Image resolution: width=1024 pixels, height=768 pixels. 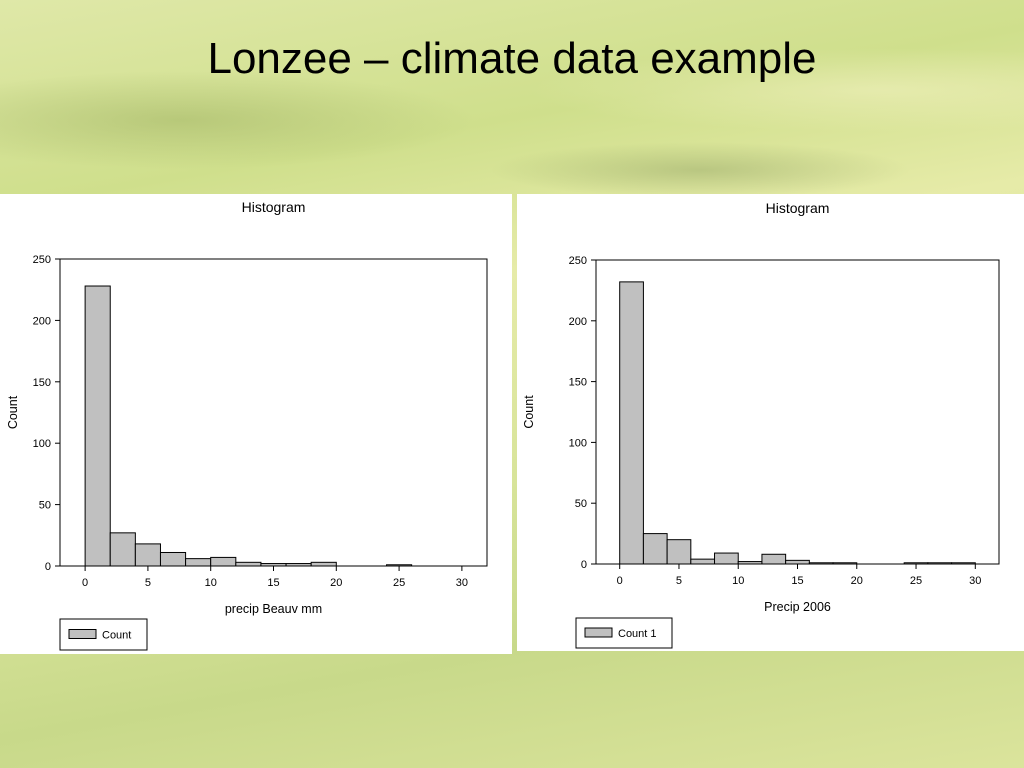 What do you see at coordinates (116, 636) in the screenshot?
I see `legend-label: Count` at bounding box center [116, 636].